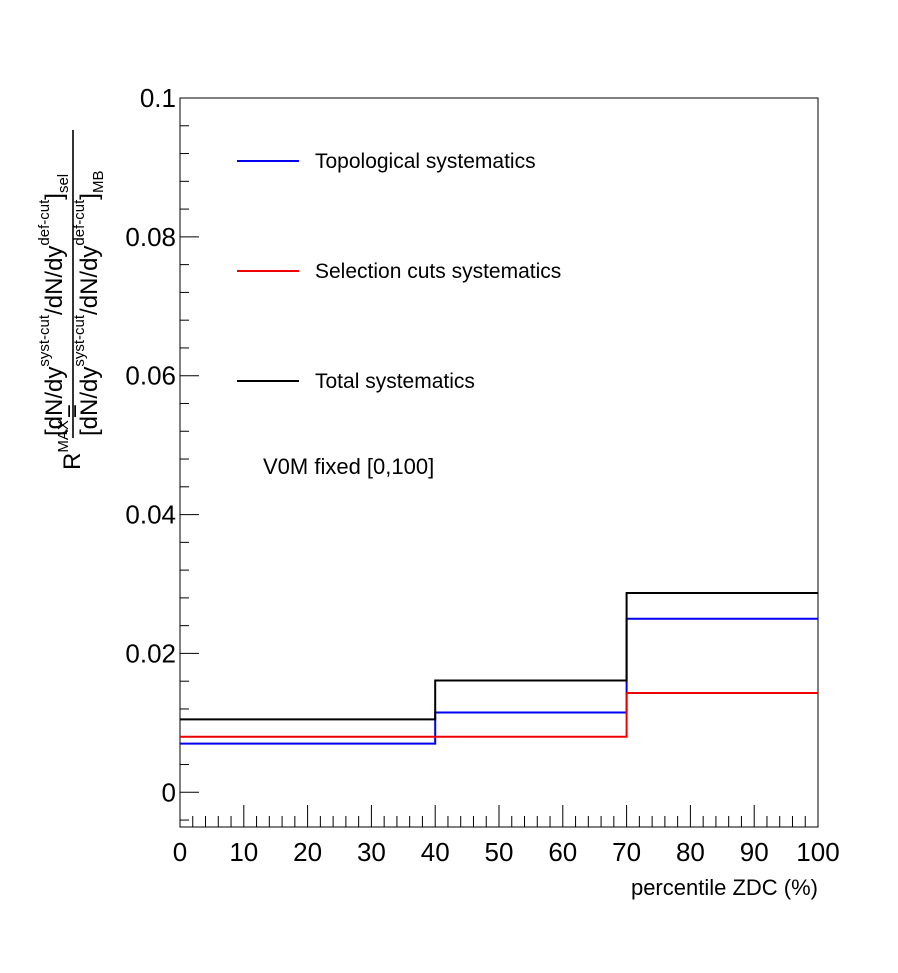 The width and height of the screenshot is (898, 973). What do you see at coordinates (307, 852) in the screenshot?
I see `x-tick-label: 20` at bounding box center [307, 852].